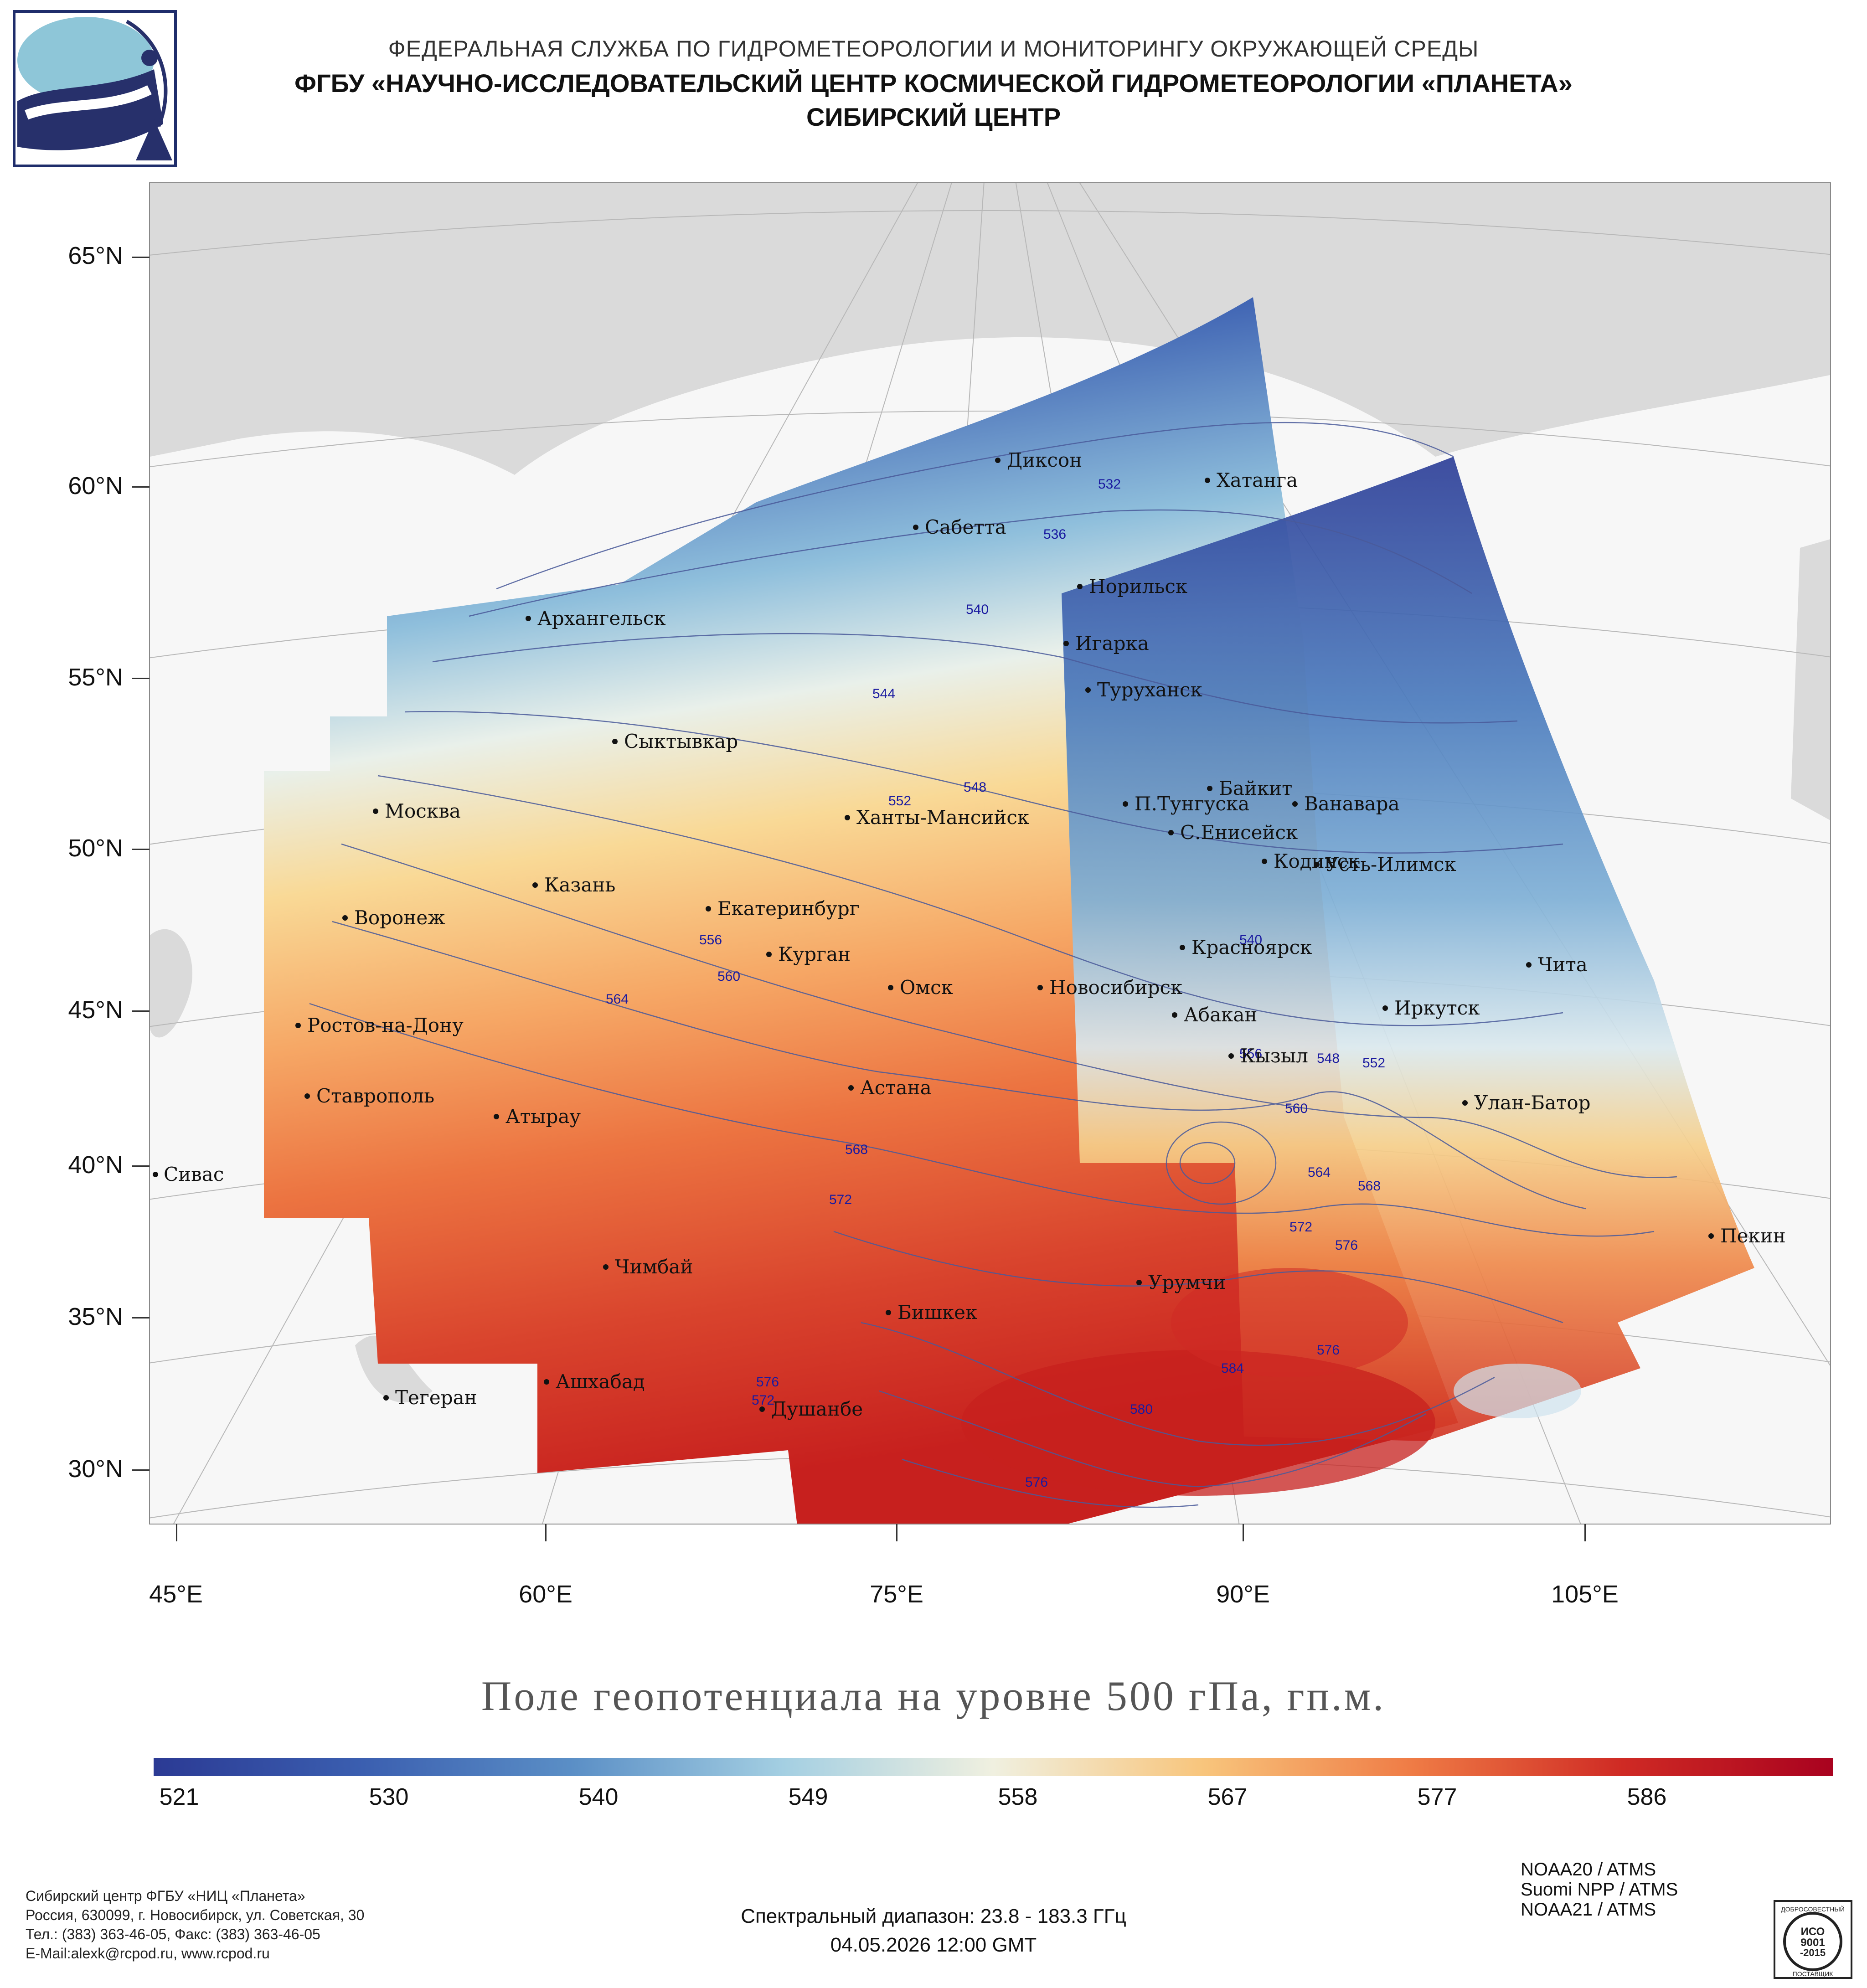 Image resolution: width=1867 pixels, height=1988 pixels. Describe the element at coordinates (389, 1797) in the screenshot. I see `colorbar-label: 530` at that location.